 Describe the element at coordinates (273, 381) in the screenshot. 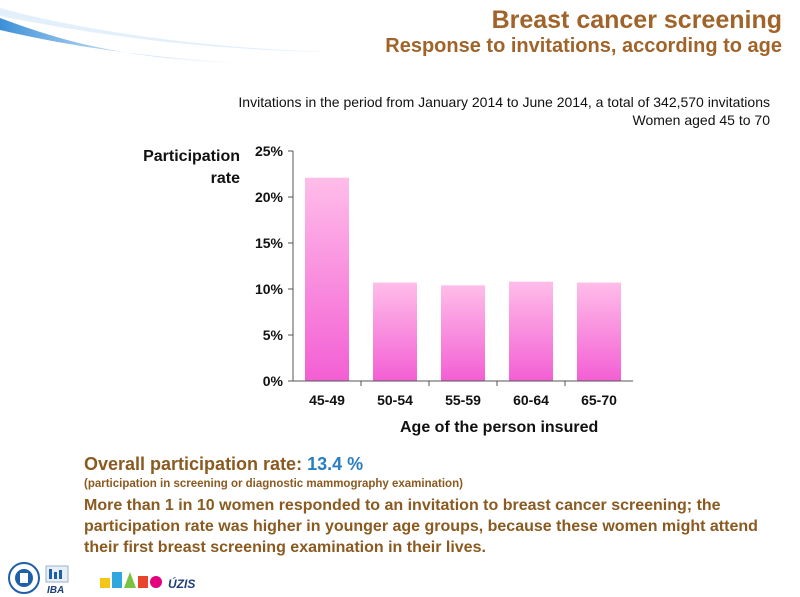

I see `y-tick-label: 0%` at that location.